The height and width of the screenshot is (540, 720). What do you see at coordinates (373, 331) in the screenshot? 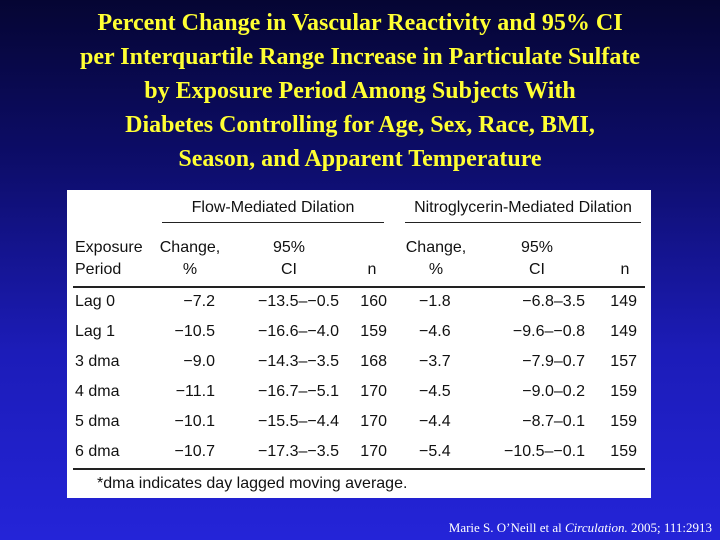
I see `fmd-n: 159` at bounding box center [373, 331].